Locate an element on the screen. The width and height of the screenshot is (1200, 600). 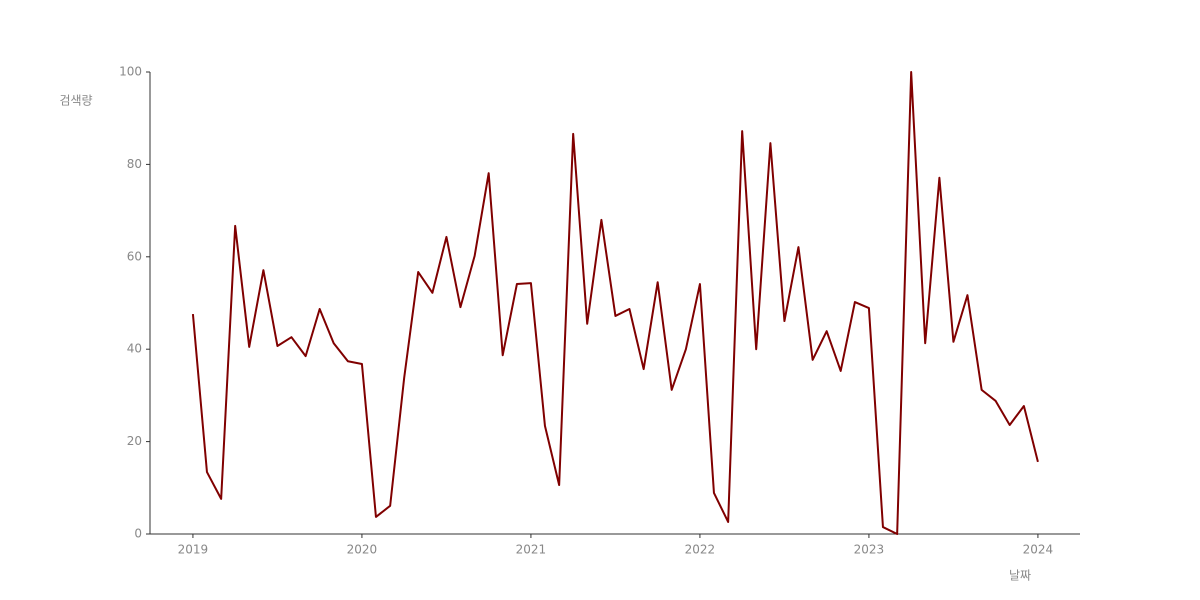
y-tick-label: 0 is located at coordinates (138, 534).